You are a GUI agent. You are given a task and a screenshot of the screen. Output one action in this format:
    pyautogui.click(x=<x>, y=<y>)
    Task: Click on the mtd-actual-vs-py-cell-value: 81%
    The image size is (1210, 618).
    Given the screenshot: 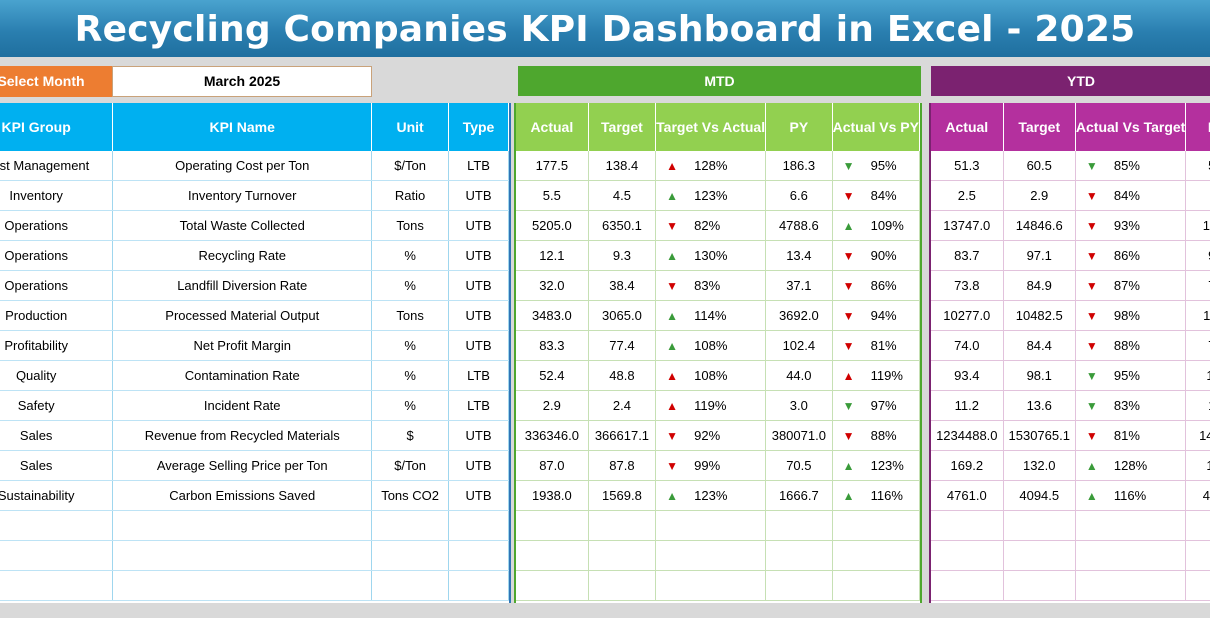 What is the action you would take?
    pyautogui.click(x=883, y=345)
    